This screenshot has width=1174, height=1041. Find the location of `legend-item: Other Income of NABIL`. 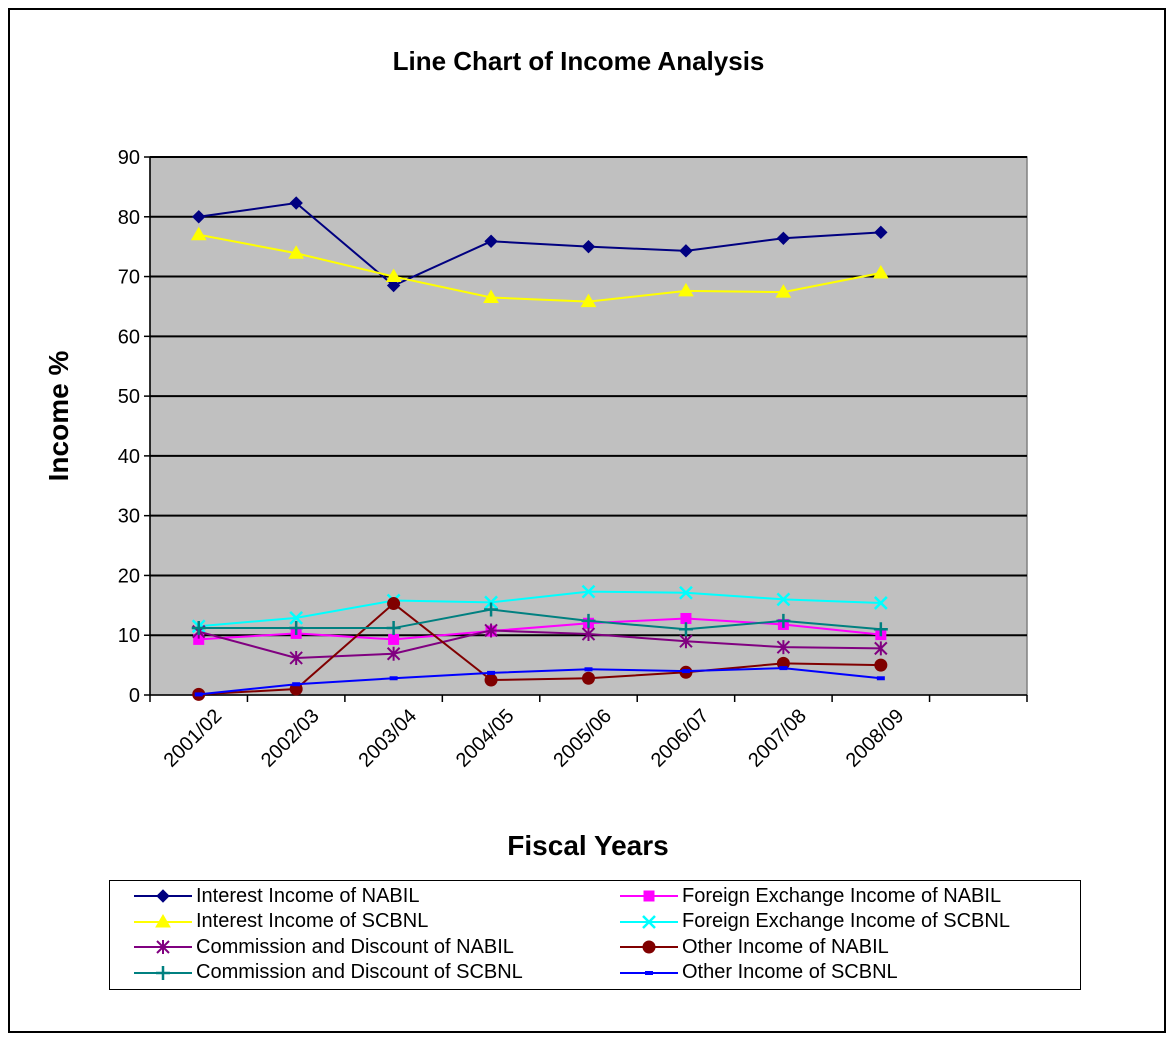

legend-item: Other Income of NABIL is located at coordinates (754, 947).